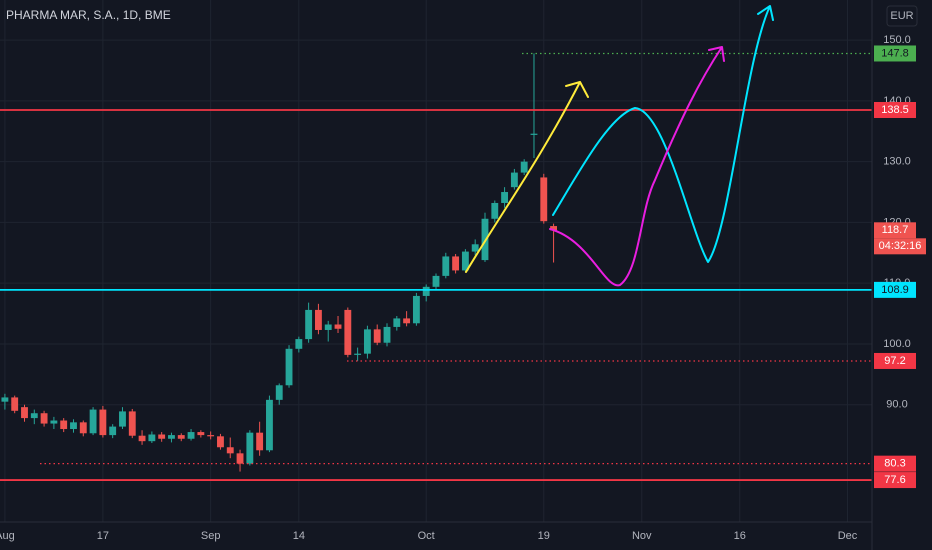 The image size is (932, 550). I want to click on level-label: 108.9, so click(895, 290).